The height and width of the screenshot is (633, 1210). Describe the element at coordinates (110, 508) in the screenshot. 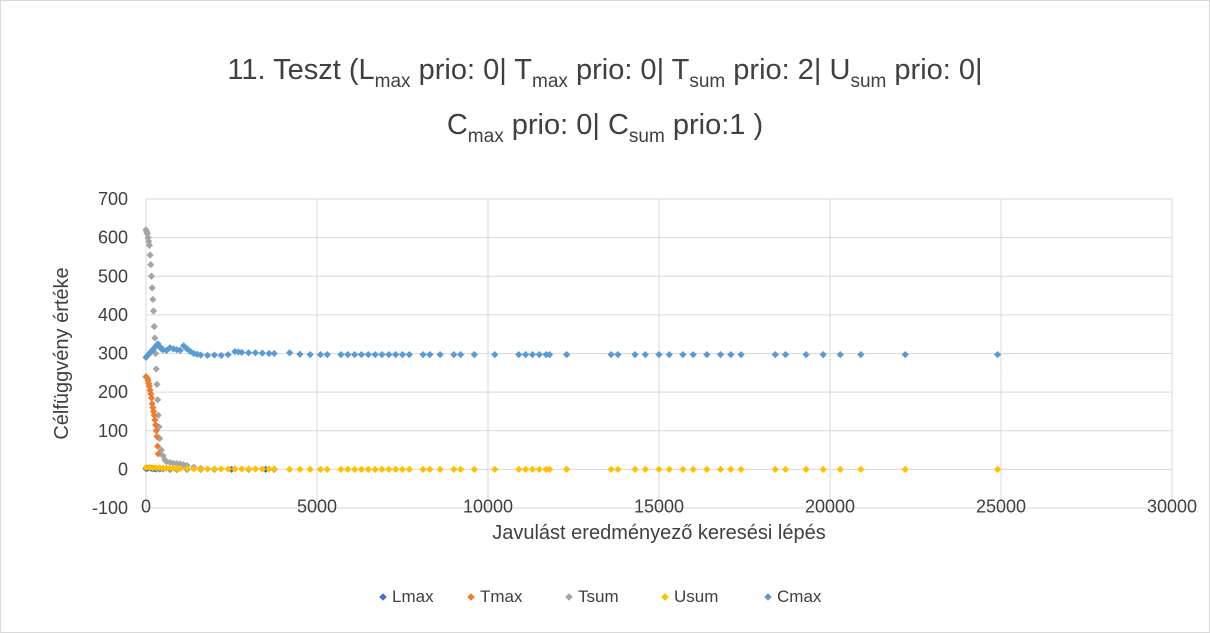

I see `y-tick-label: -100` at that location.